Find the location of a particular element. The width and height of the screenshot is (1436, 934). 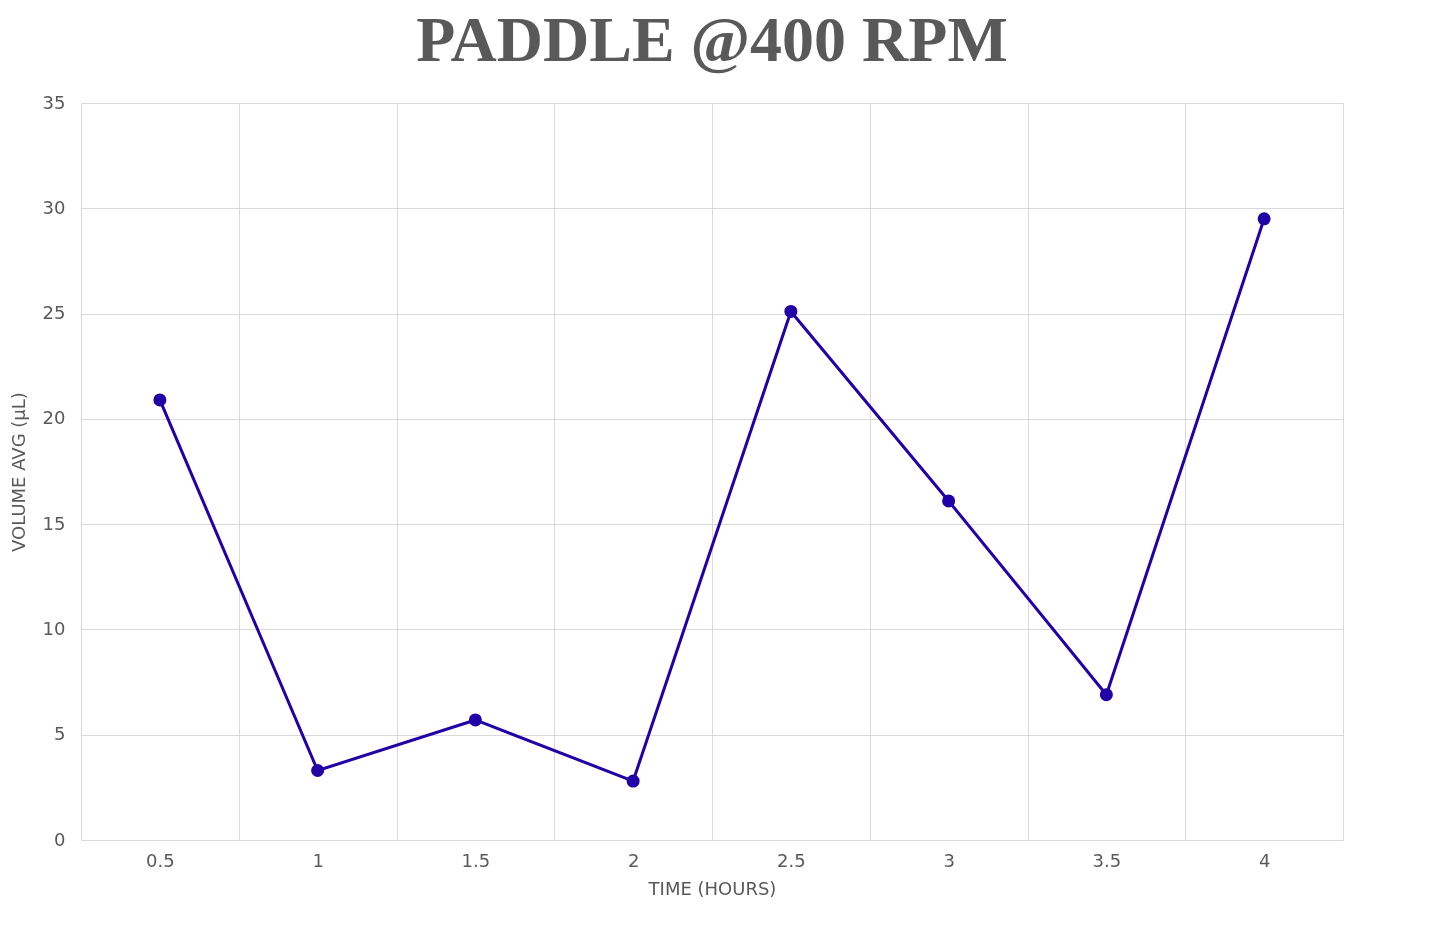

y-tick-label: 30 is located at coordinates (54, 207).